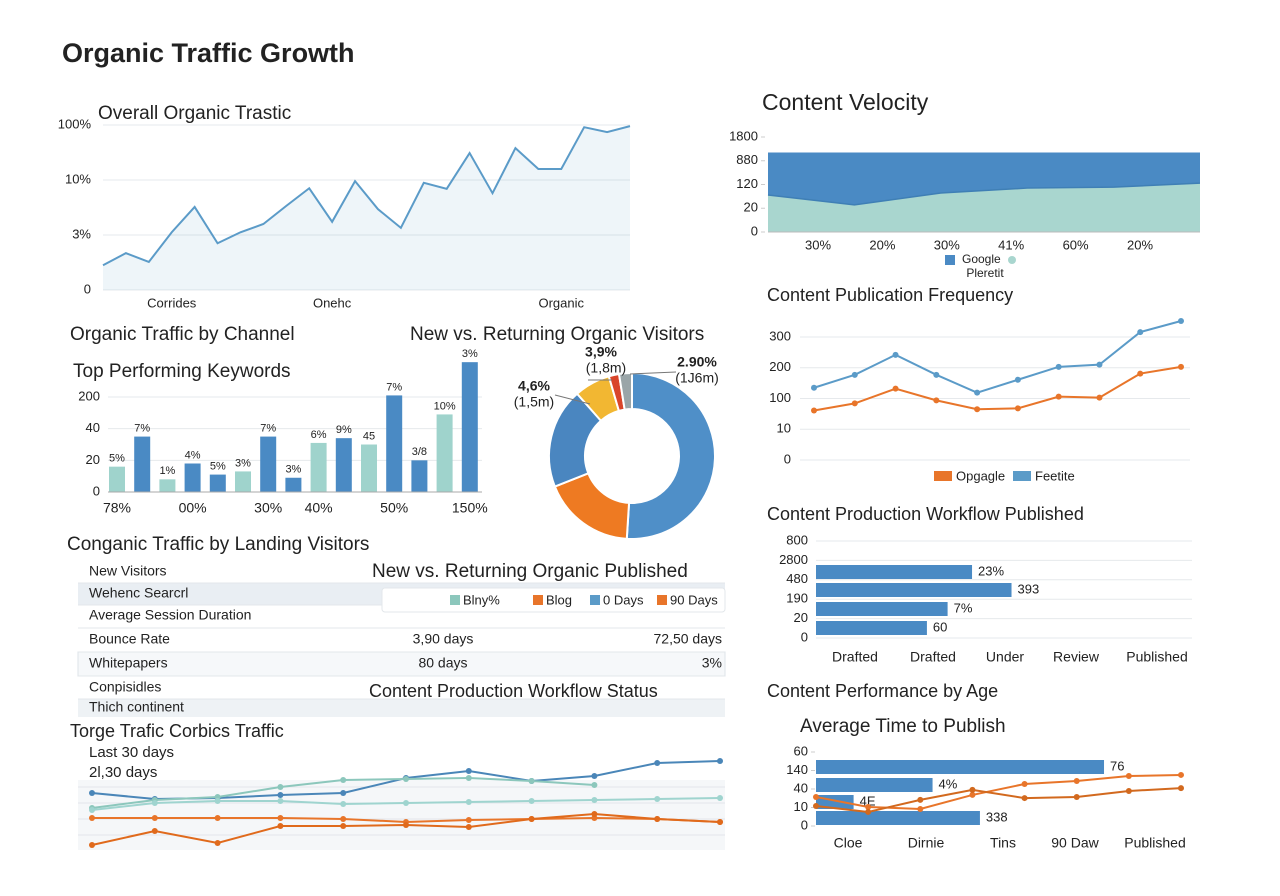 The image size is (1280, 896). What do you see at coordinates (925, 514) in the screenshot?
I see `chart-title: Content Production Workflow Published` at bounding box center [925, 514].